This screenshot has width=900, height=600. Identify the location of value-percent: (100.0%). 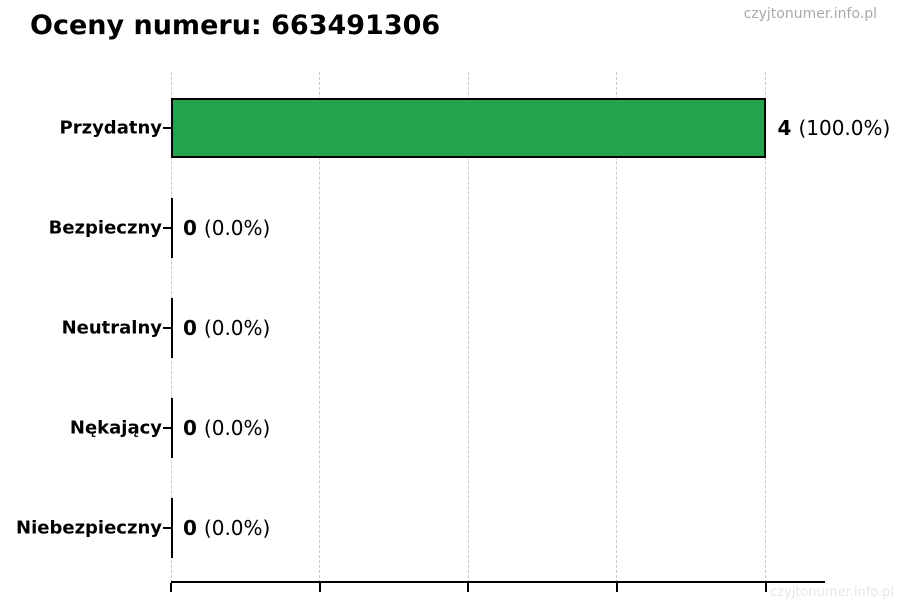
(844, 128).